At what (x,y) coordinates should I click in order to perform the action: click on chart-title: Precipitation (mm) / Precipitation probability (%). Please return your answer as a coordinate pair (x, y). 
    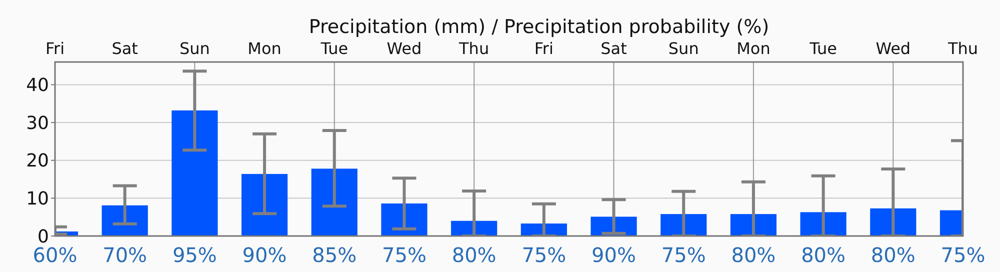
    Looking at the image, I should click on (539, 27).